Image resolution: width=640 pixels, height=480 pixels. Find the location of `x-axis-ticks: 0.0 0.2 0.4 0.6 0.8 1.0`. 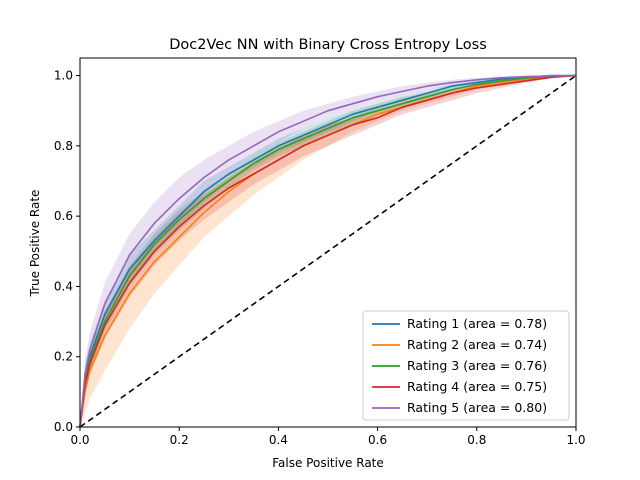

x-axis-ticks: 0.0 0.2 0.4 0.6 0.8 1.0 is located at coordinates (328, 437).